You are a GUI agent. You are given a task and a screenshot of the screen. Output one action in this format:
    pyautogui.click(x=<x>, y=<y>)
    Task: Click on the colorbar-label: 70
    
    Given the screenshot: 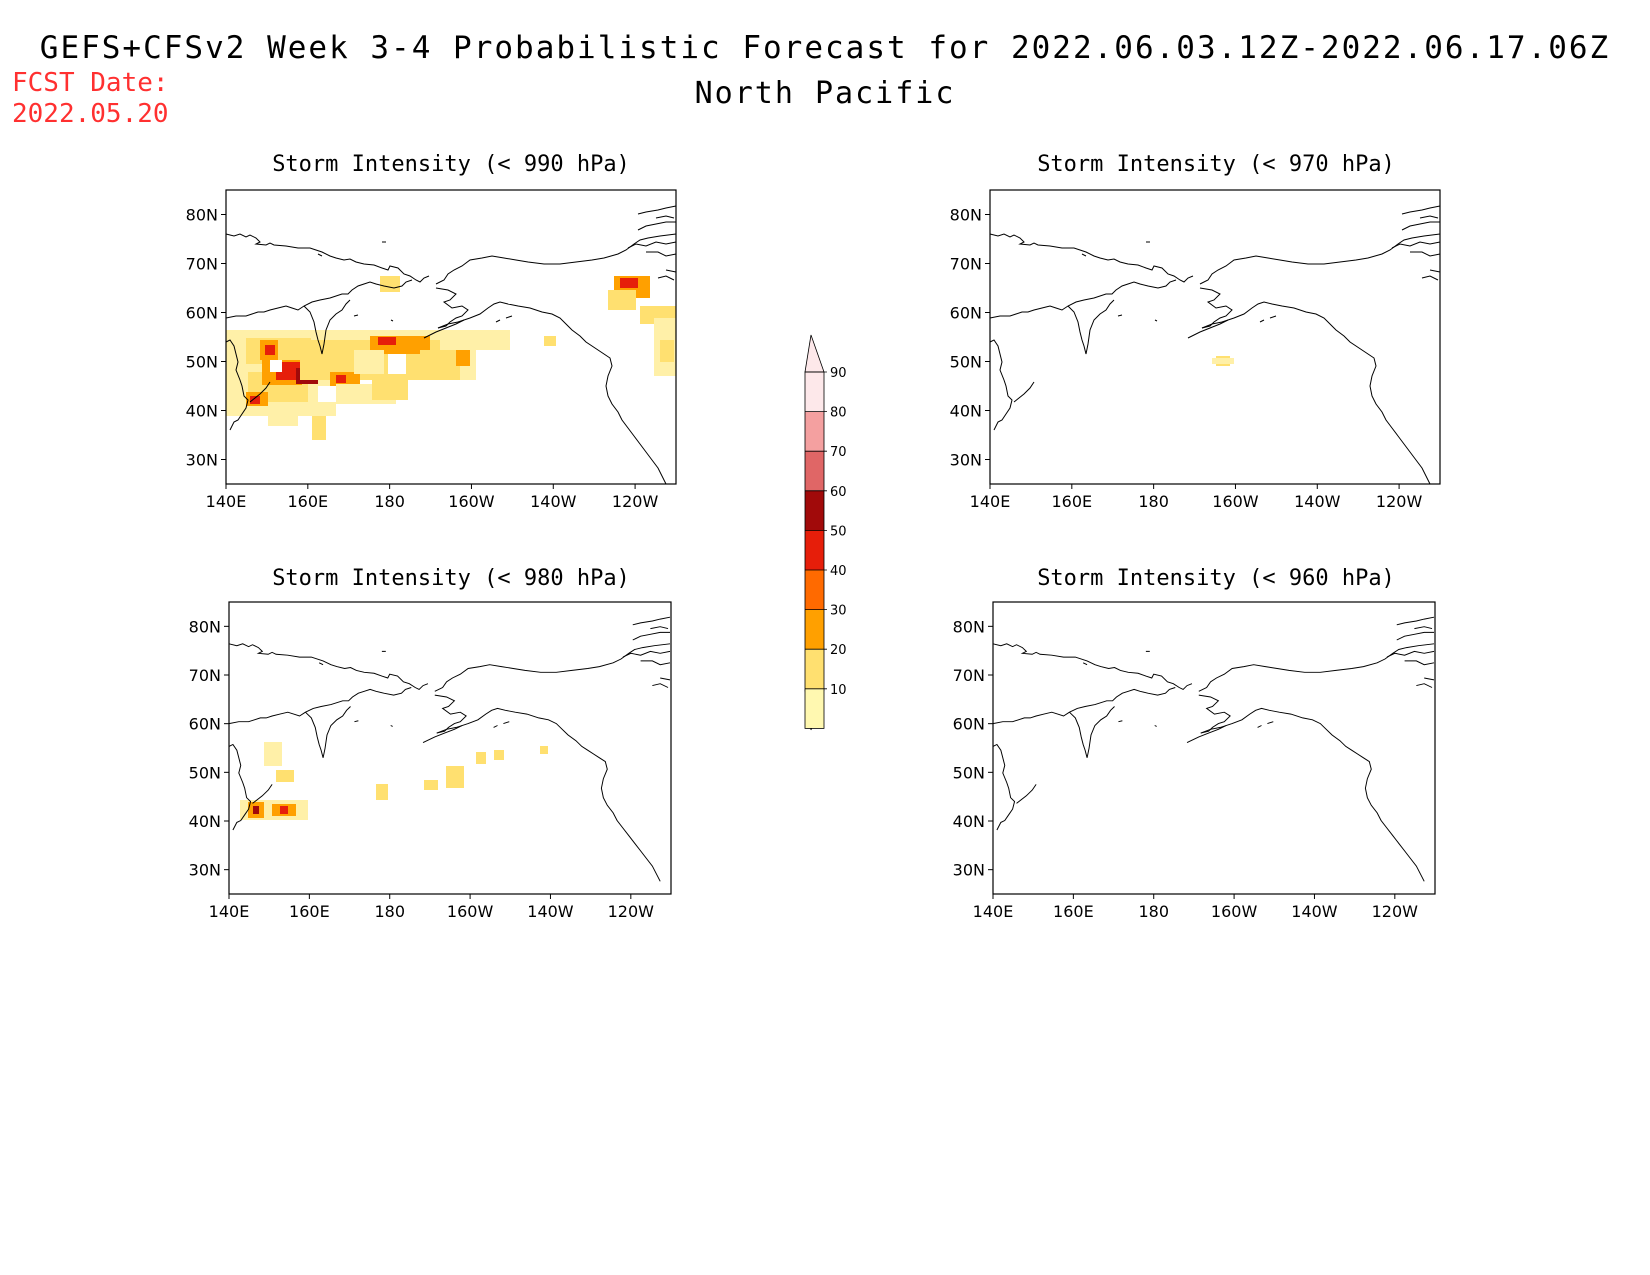 What is the action you would take?
    pyautogui.click(x=838, y=452)
    